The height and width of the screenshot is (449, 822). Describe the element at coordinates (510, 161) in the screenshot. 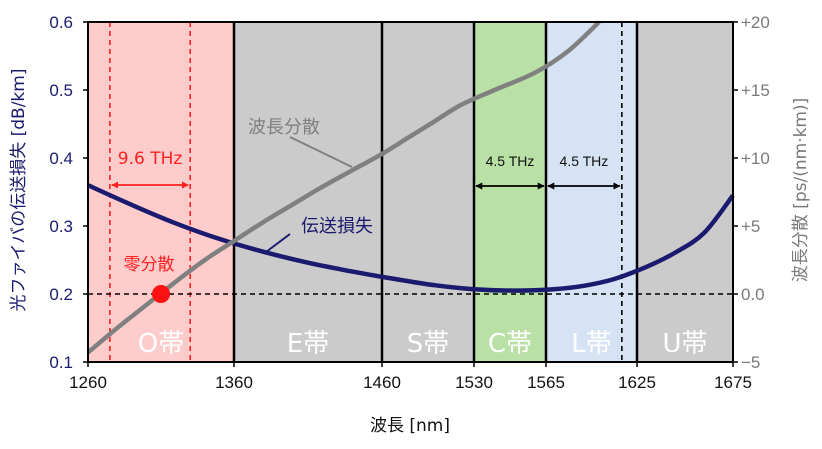

I see `bandwidth-label-2: 4.5 THz` at that location.